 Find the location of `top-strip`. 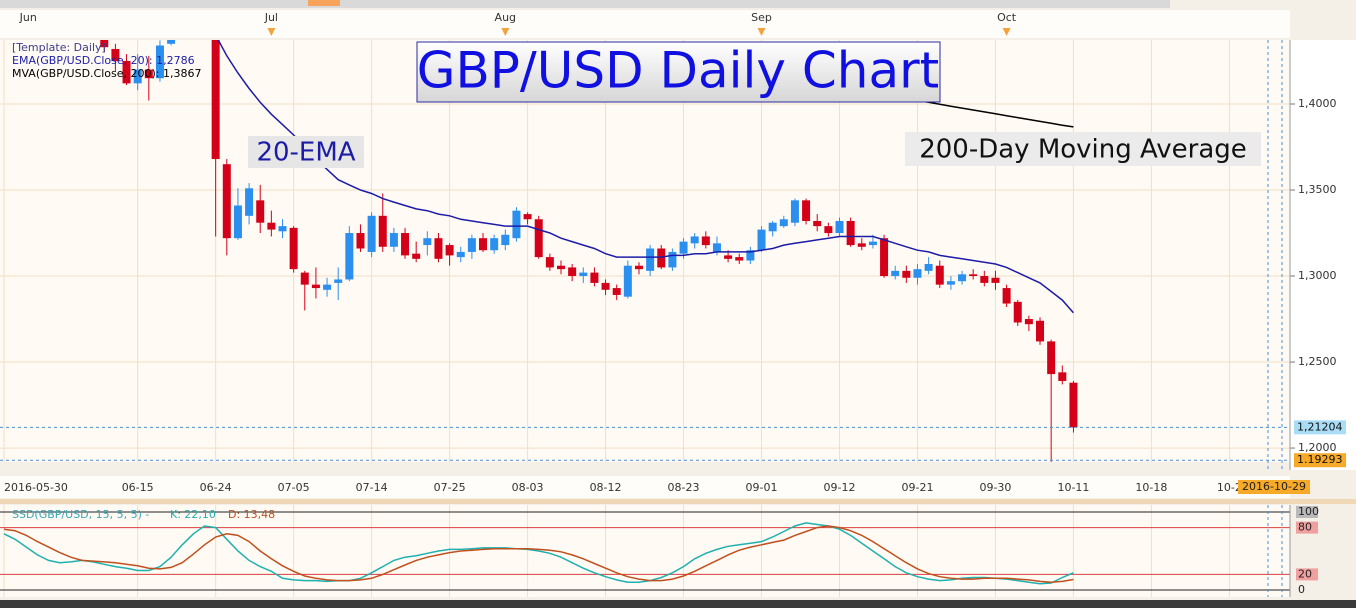

top-strip is located at coordinates (585, 4).